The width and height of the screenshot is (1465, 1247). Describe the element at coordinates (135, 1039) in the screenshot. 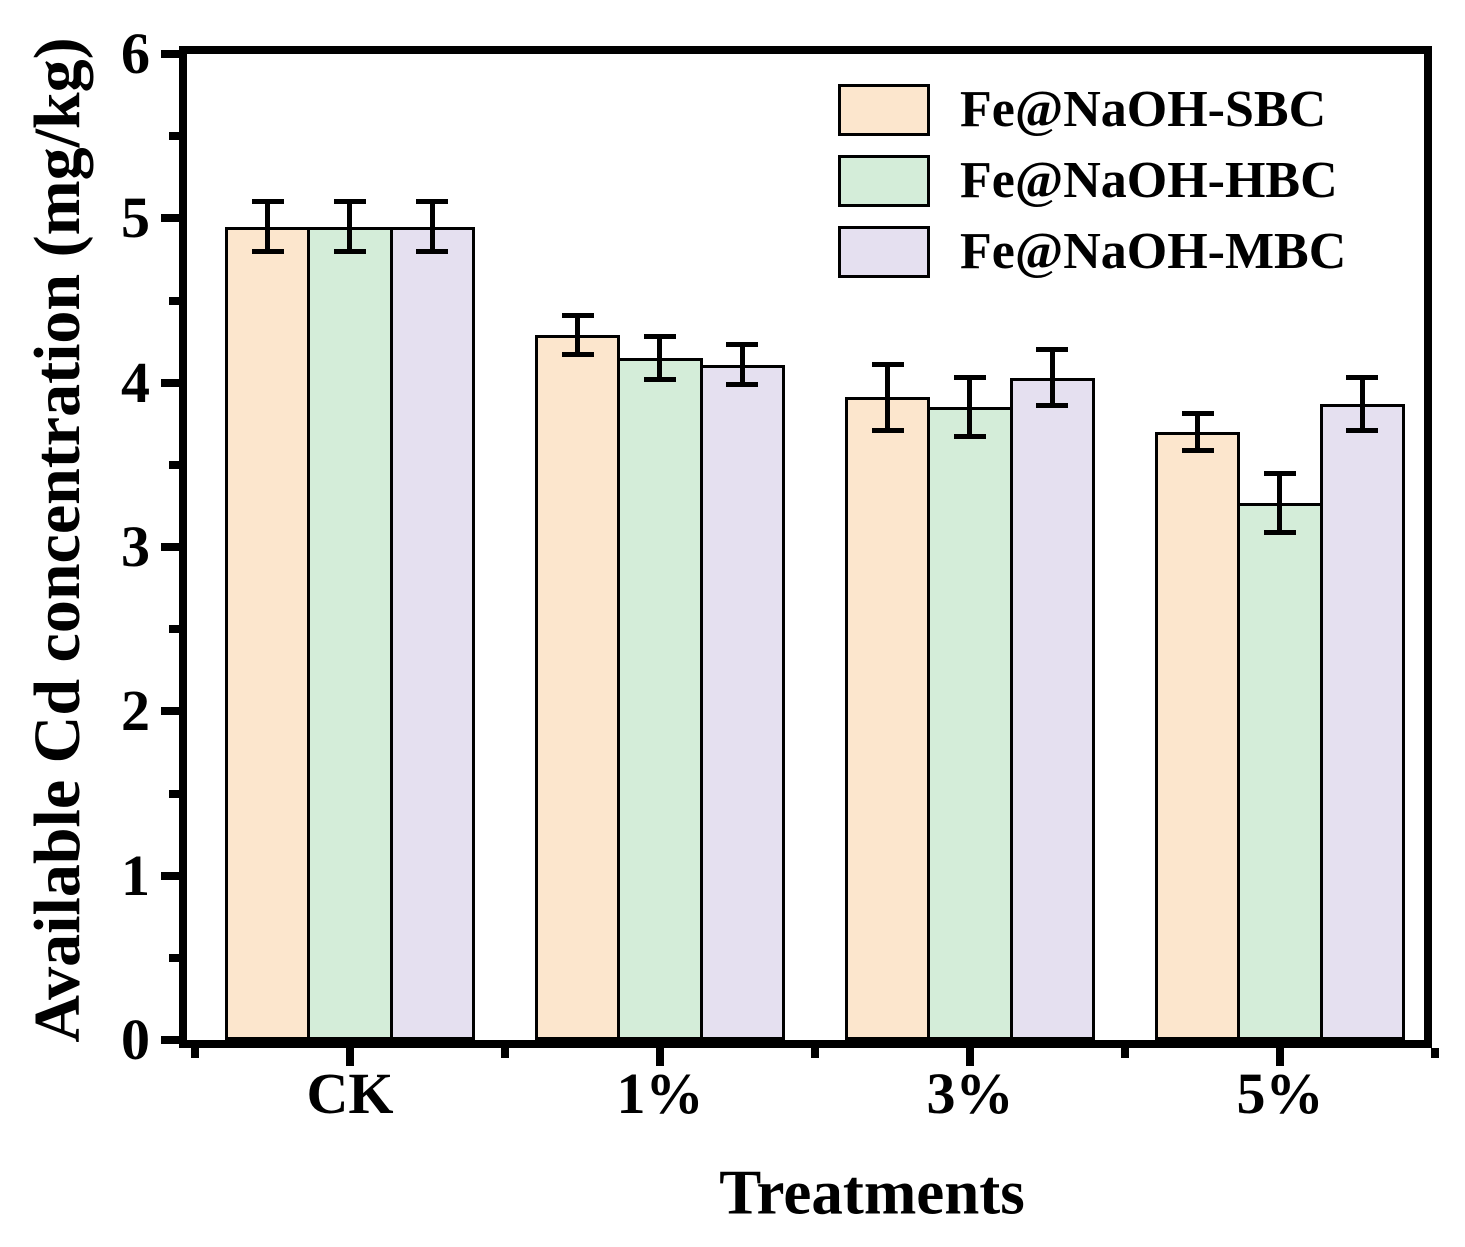

I see `y-axis-tick-label: 0` at that location.